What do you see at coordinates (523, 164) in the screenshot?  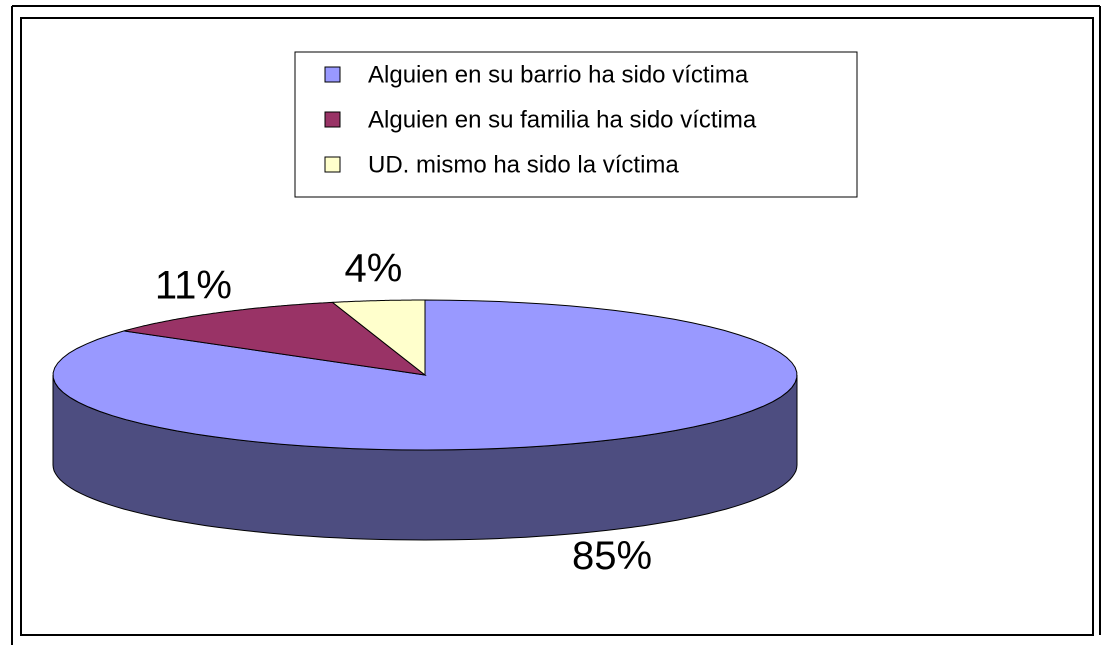 I see `legend-label: UD. mismo ha sido la víctima` at bounding box center [523, 164].